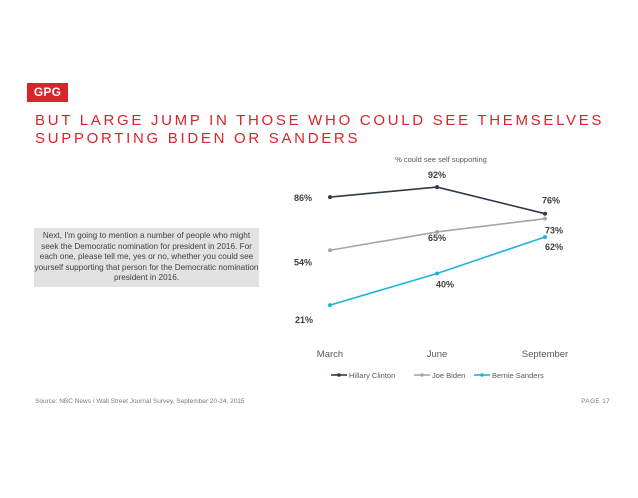 The width and height of the screenshot is (638, 498). I want to click on data-label: 92%, so click(437, 175).